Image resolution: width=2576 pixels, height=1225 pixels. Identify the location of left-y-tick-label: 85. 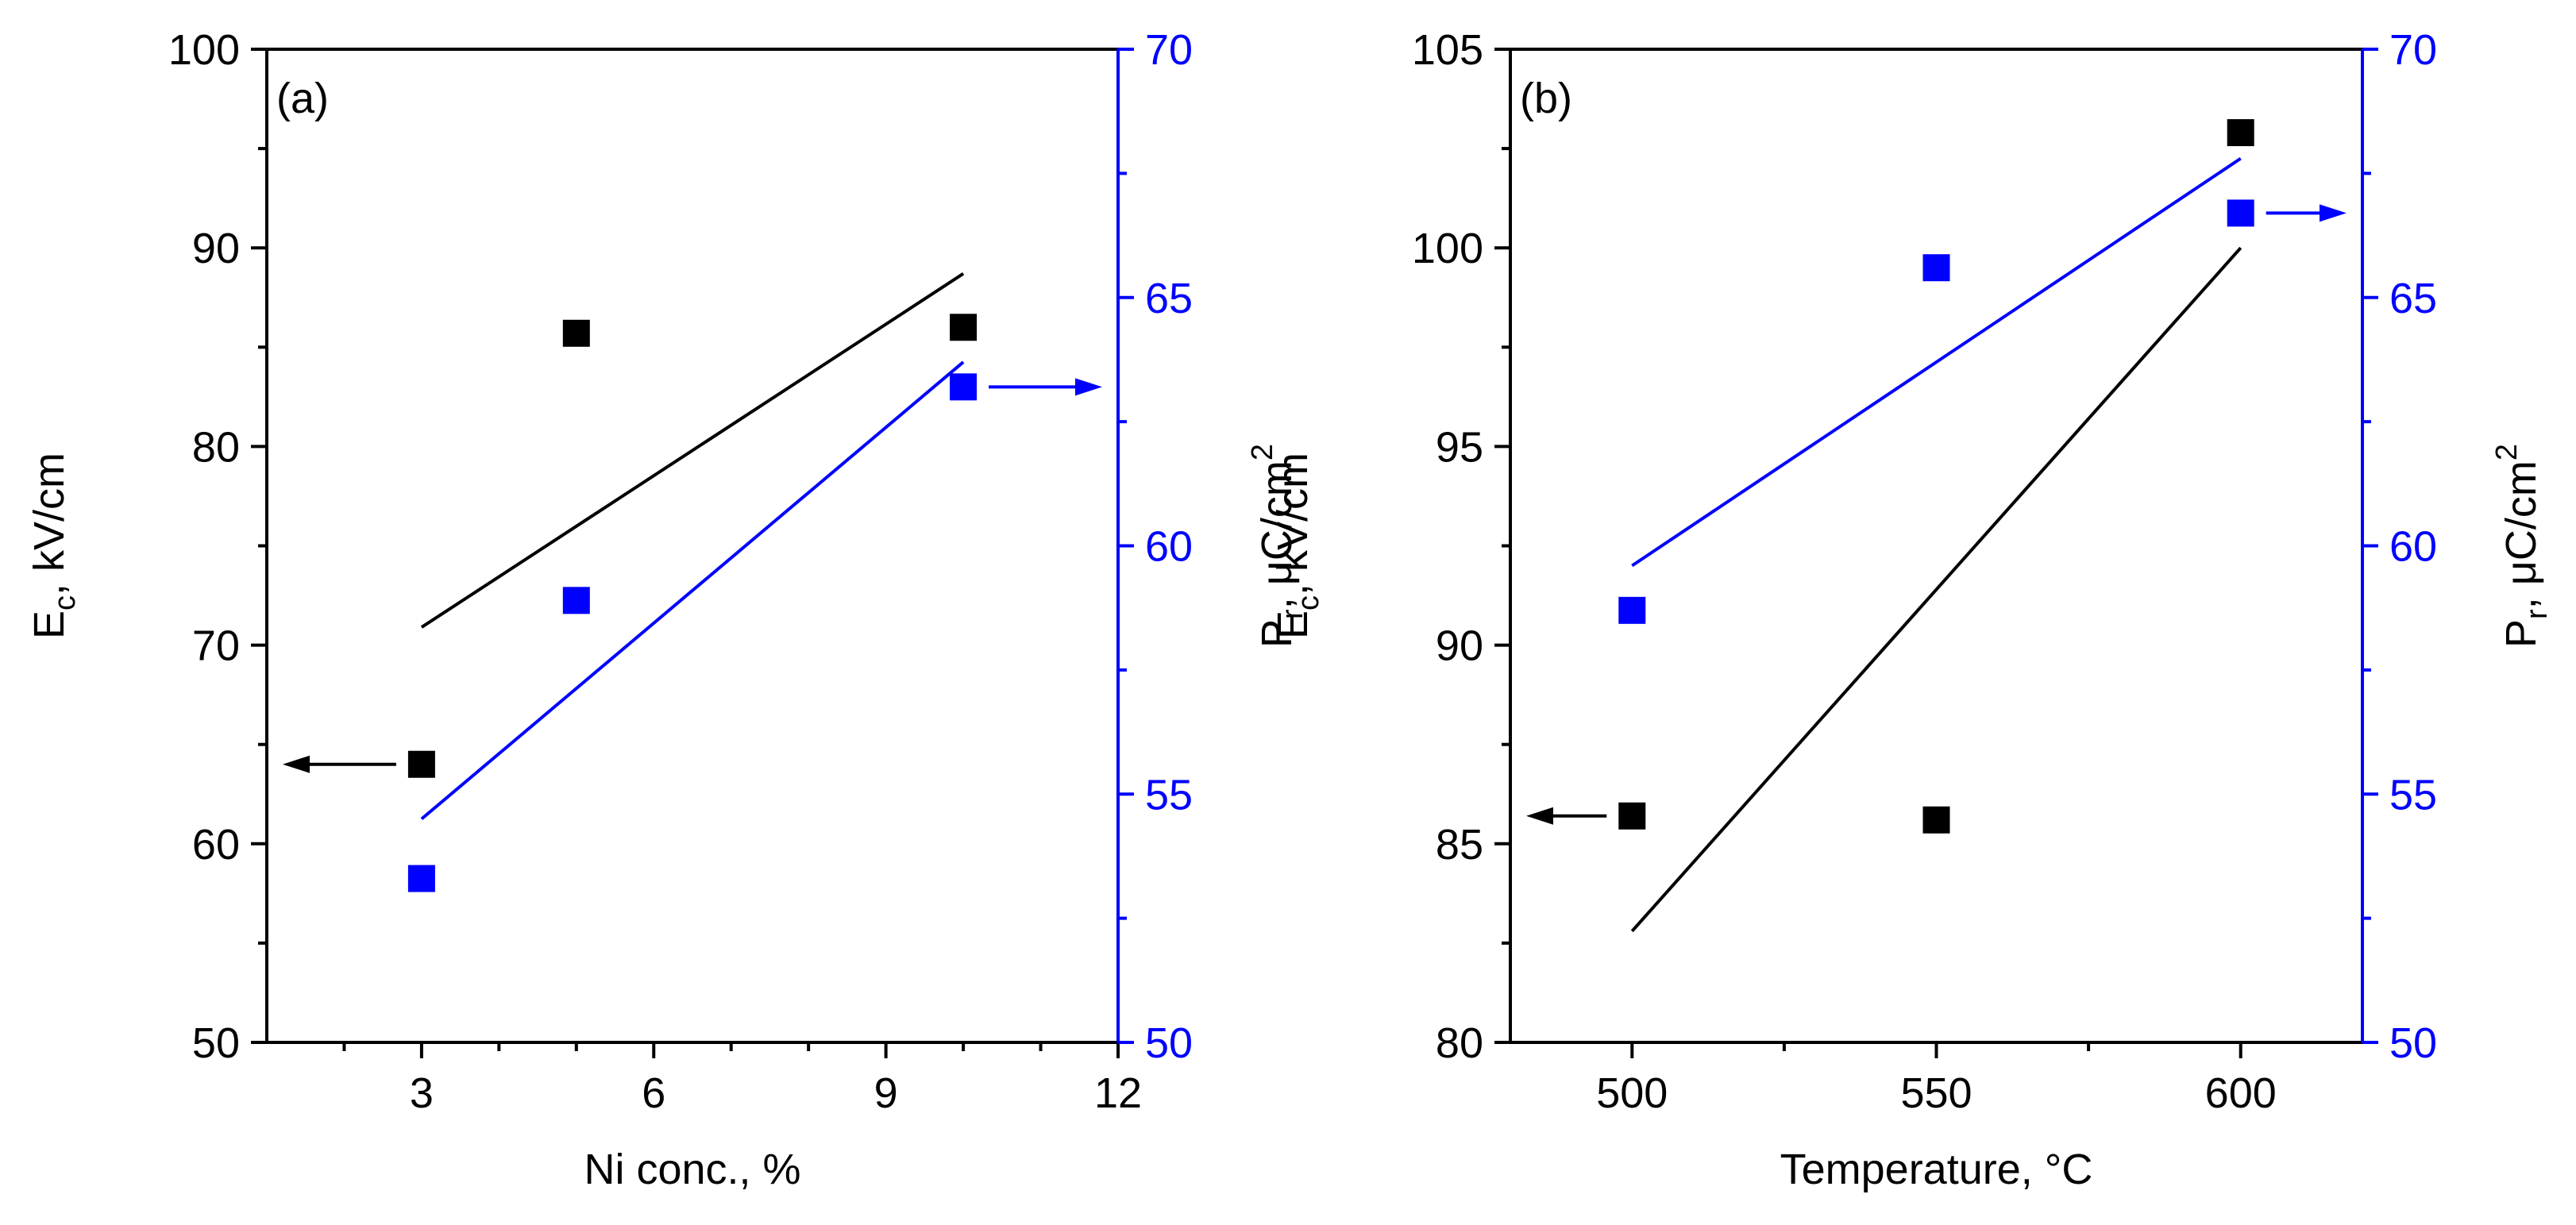
(1459, 845).